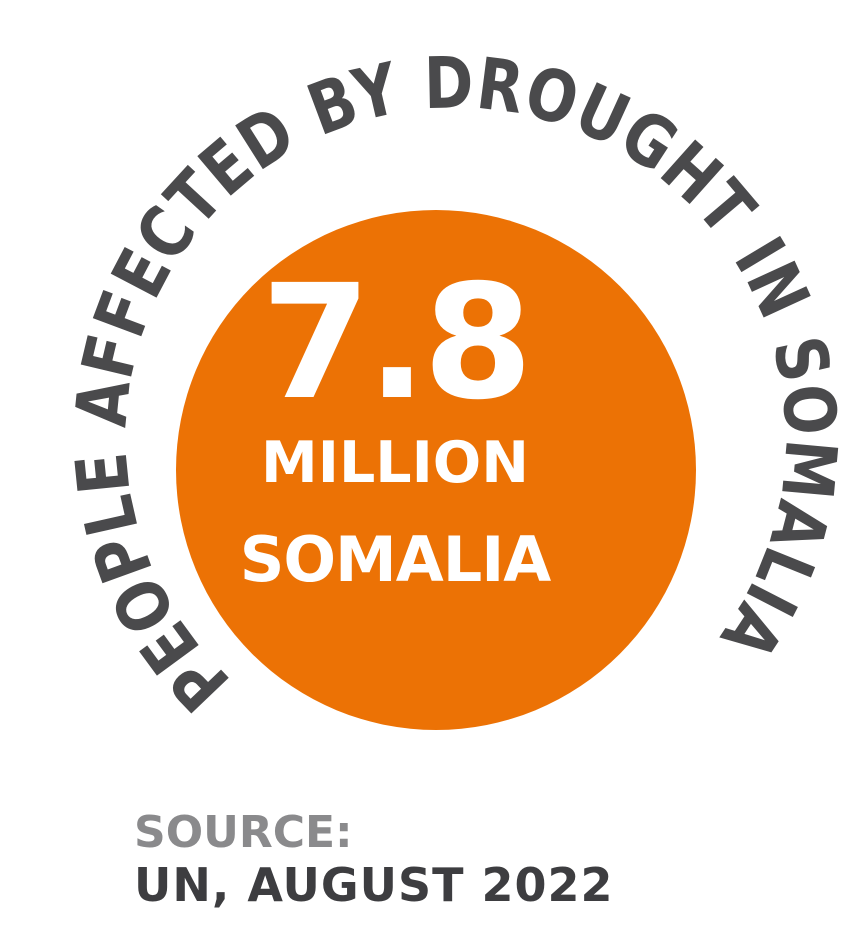  Describe the element at coordinates (395, 463) in the screenshot. I see `count-unit: MILLION` at that location.